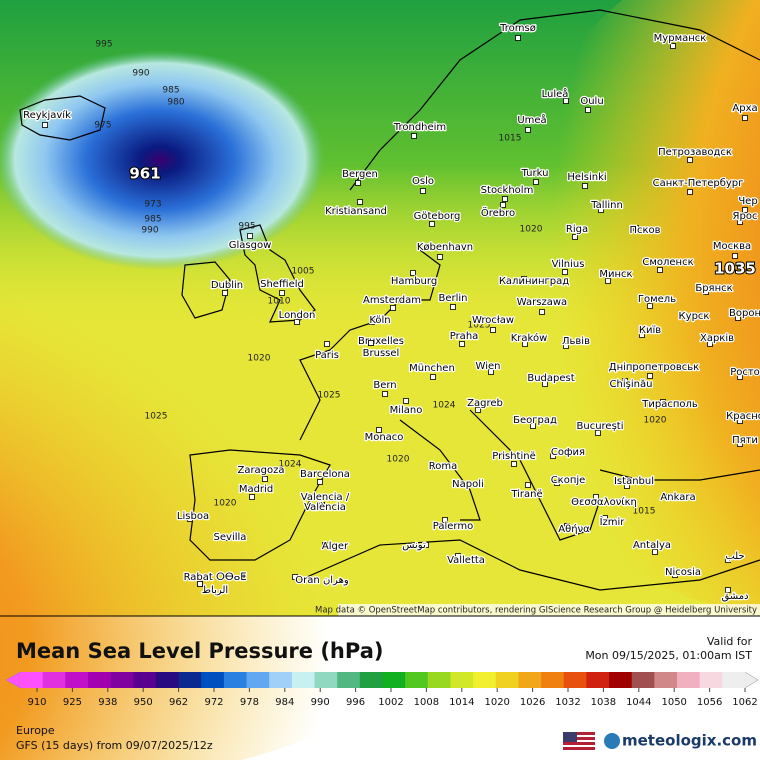 The width and height of the screenshot is (760, 760). I want to click on city-label: Ворон, so click(744, 313).